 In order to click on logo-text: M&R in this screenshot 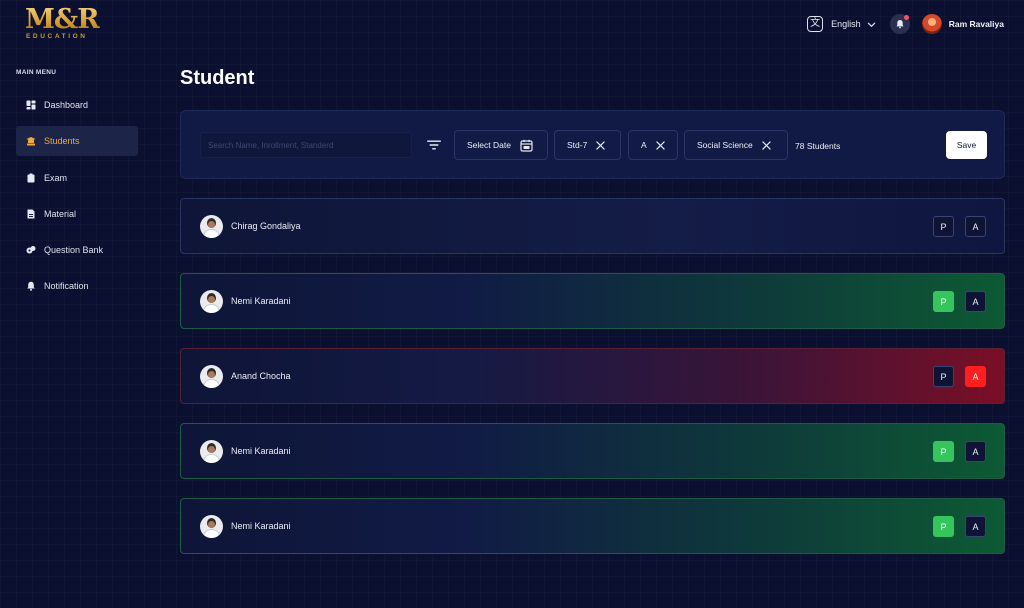, I will do `click(65, 20)`.